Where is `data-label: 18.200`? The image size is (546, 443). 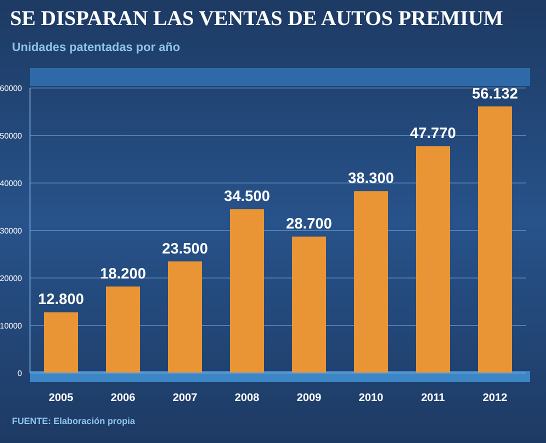 data-label: 18.200 is located at coordinates (123, 274).